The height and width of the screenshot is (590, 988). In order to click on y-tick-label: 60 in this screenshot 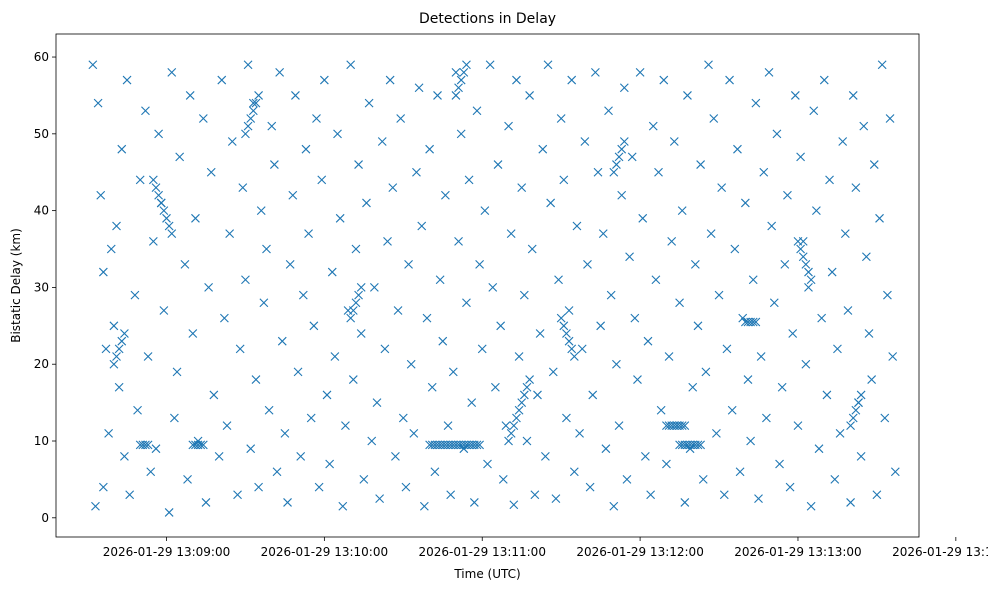, I will do `click(41, 57)`.